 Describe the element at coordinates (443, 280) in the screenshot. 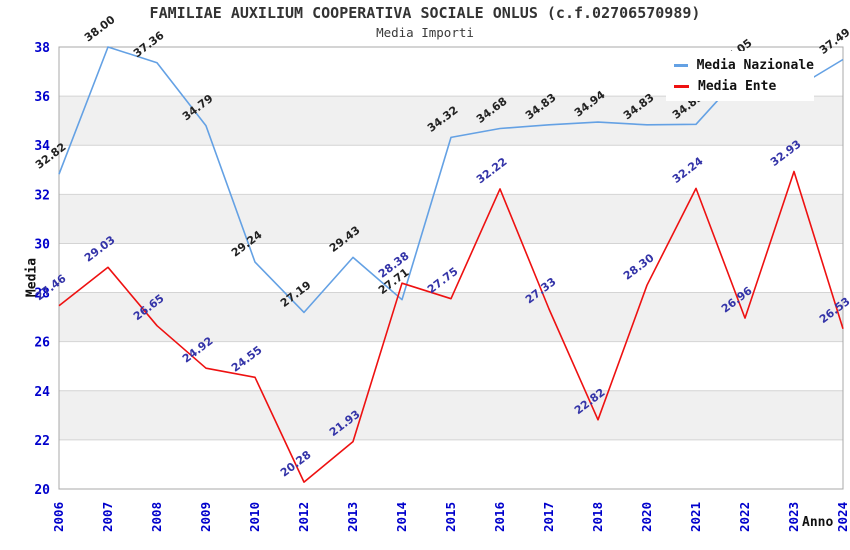

I see `point-label: 27.75` at that location.